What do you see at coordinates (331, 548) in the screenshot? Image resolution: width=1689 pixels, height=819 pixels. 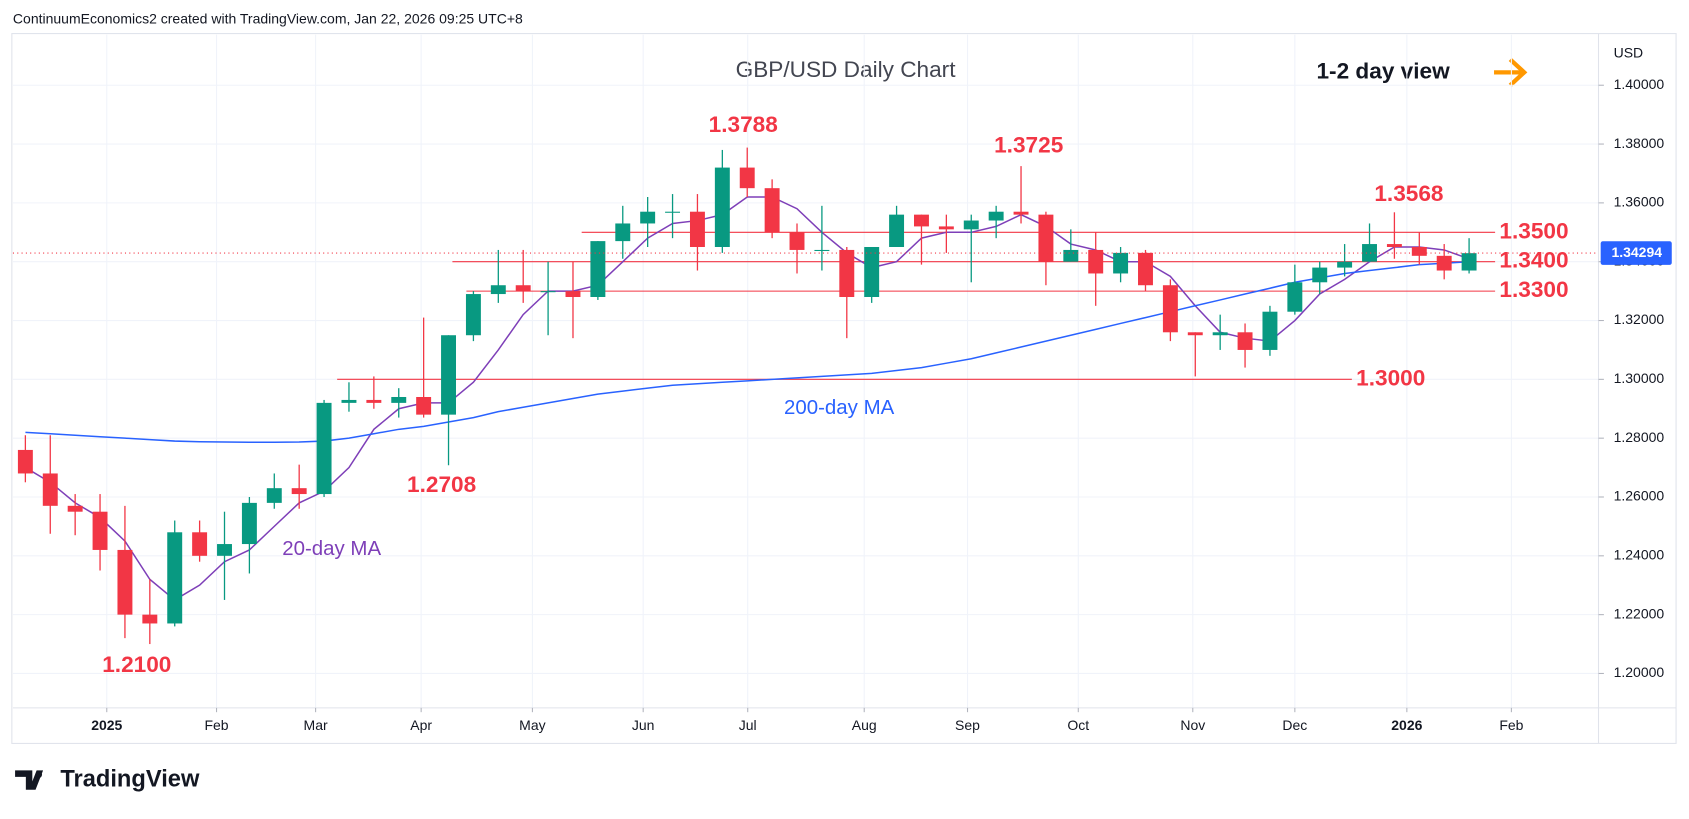 I see `ma-label: 20-day MA` at bounding box center [331, 548].